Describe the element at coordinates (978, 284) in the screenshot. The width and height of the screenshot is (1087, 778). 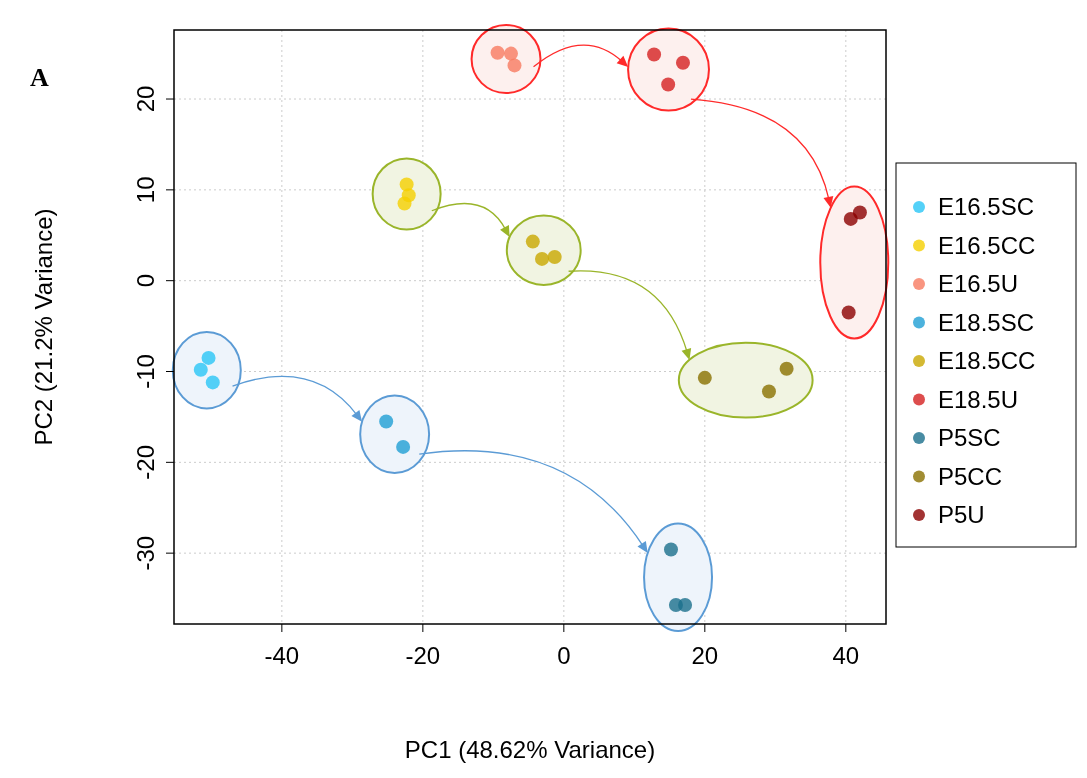
I see `legend-label: E16.5U` at that location.